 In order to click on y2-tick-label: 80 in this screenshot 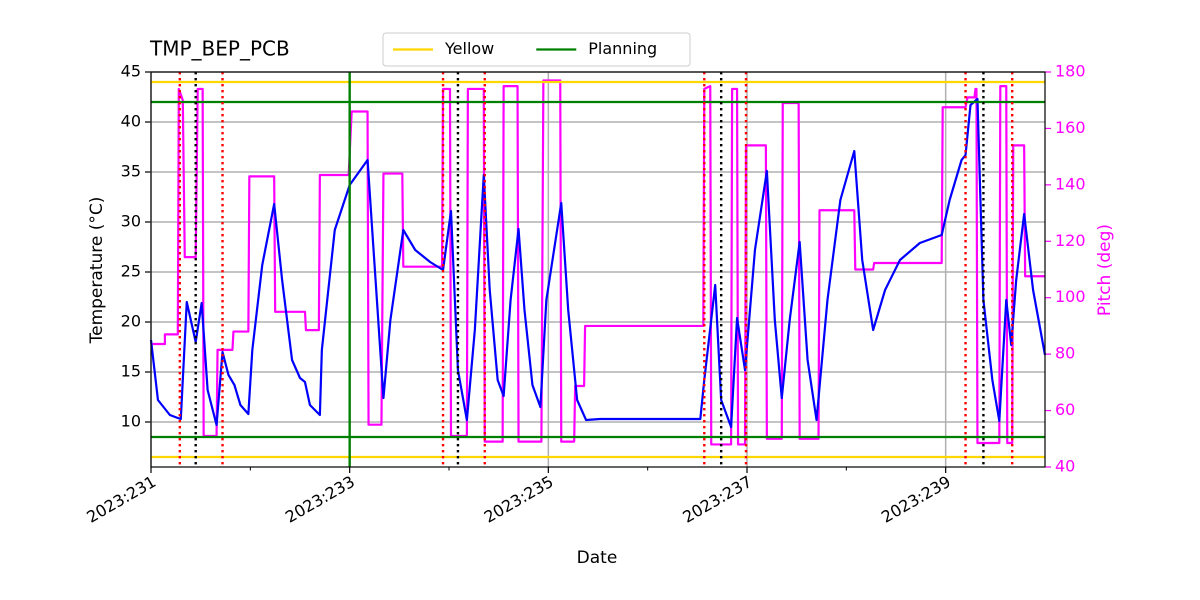, I will do `click(1065, 353)`.